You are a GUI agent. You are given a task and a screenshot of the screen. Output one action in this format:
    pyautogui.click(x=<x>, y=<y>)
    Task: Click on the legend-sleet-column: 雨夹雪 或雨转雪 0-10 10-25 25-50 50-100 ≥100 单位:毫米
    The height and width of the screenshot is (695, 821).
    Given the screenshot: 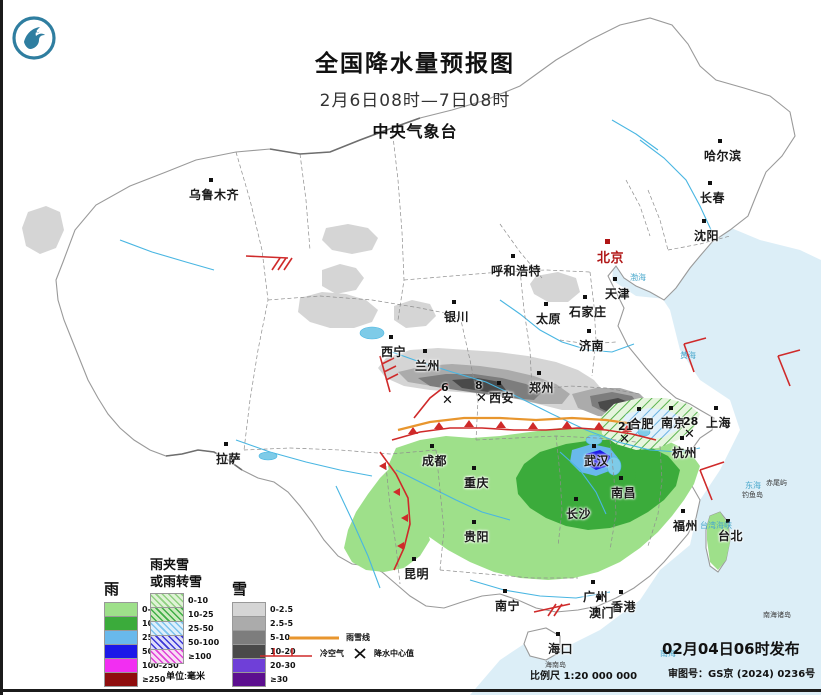 What is the action you would take?
    pyautogui.click(x=195, y=618)
    